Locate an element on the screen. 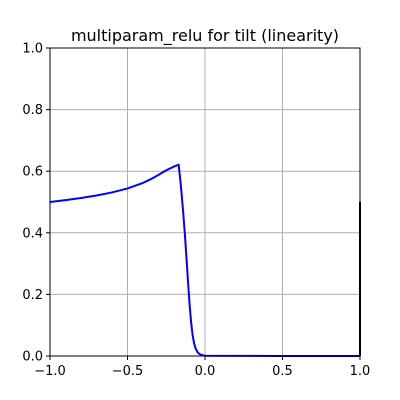  x-tick-label: −1.0 is located at coordinates (50, 371).